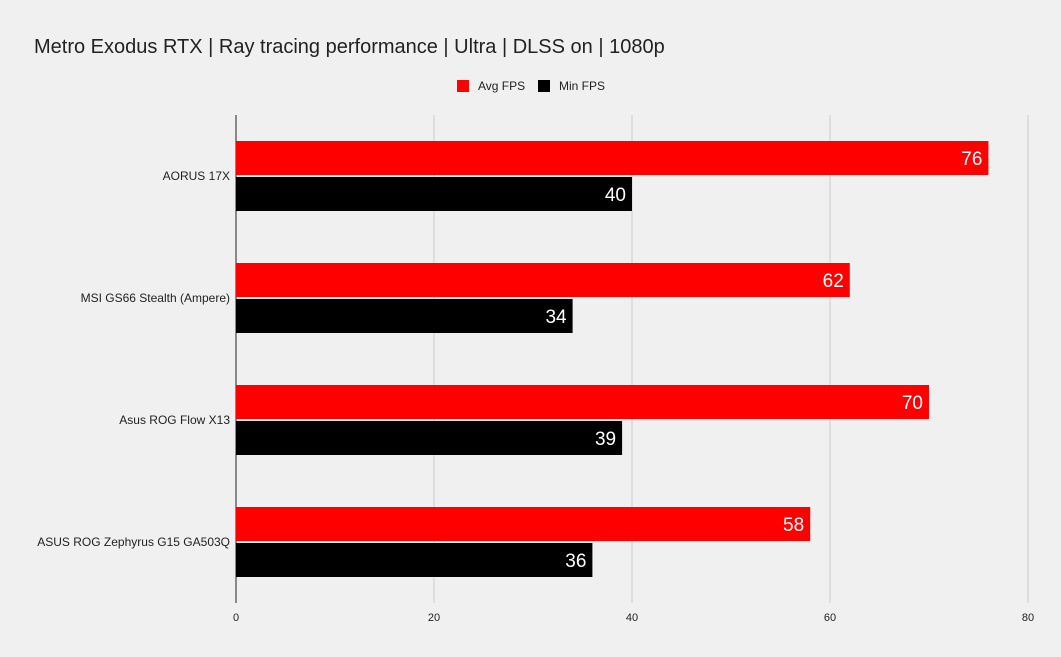  What do you see at coordinates (582, 86) in the screenshot?
I see `legend-label: Min FPS` at bounding box center [582, 86].